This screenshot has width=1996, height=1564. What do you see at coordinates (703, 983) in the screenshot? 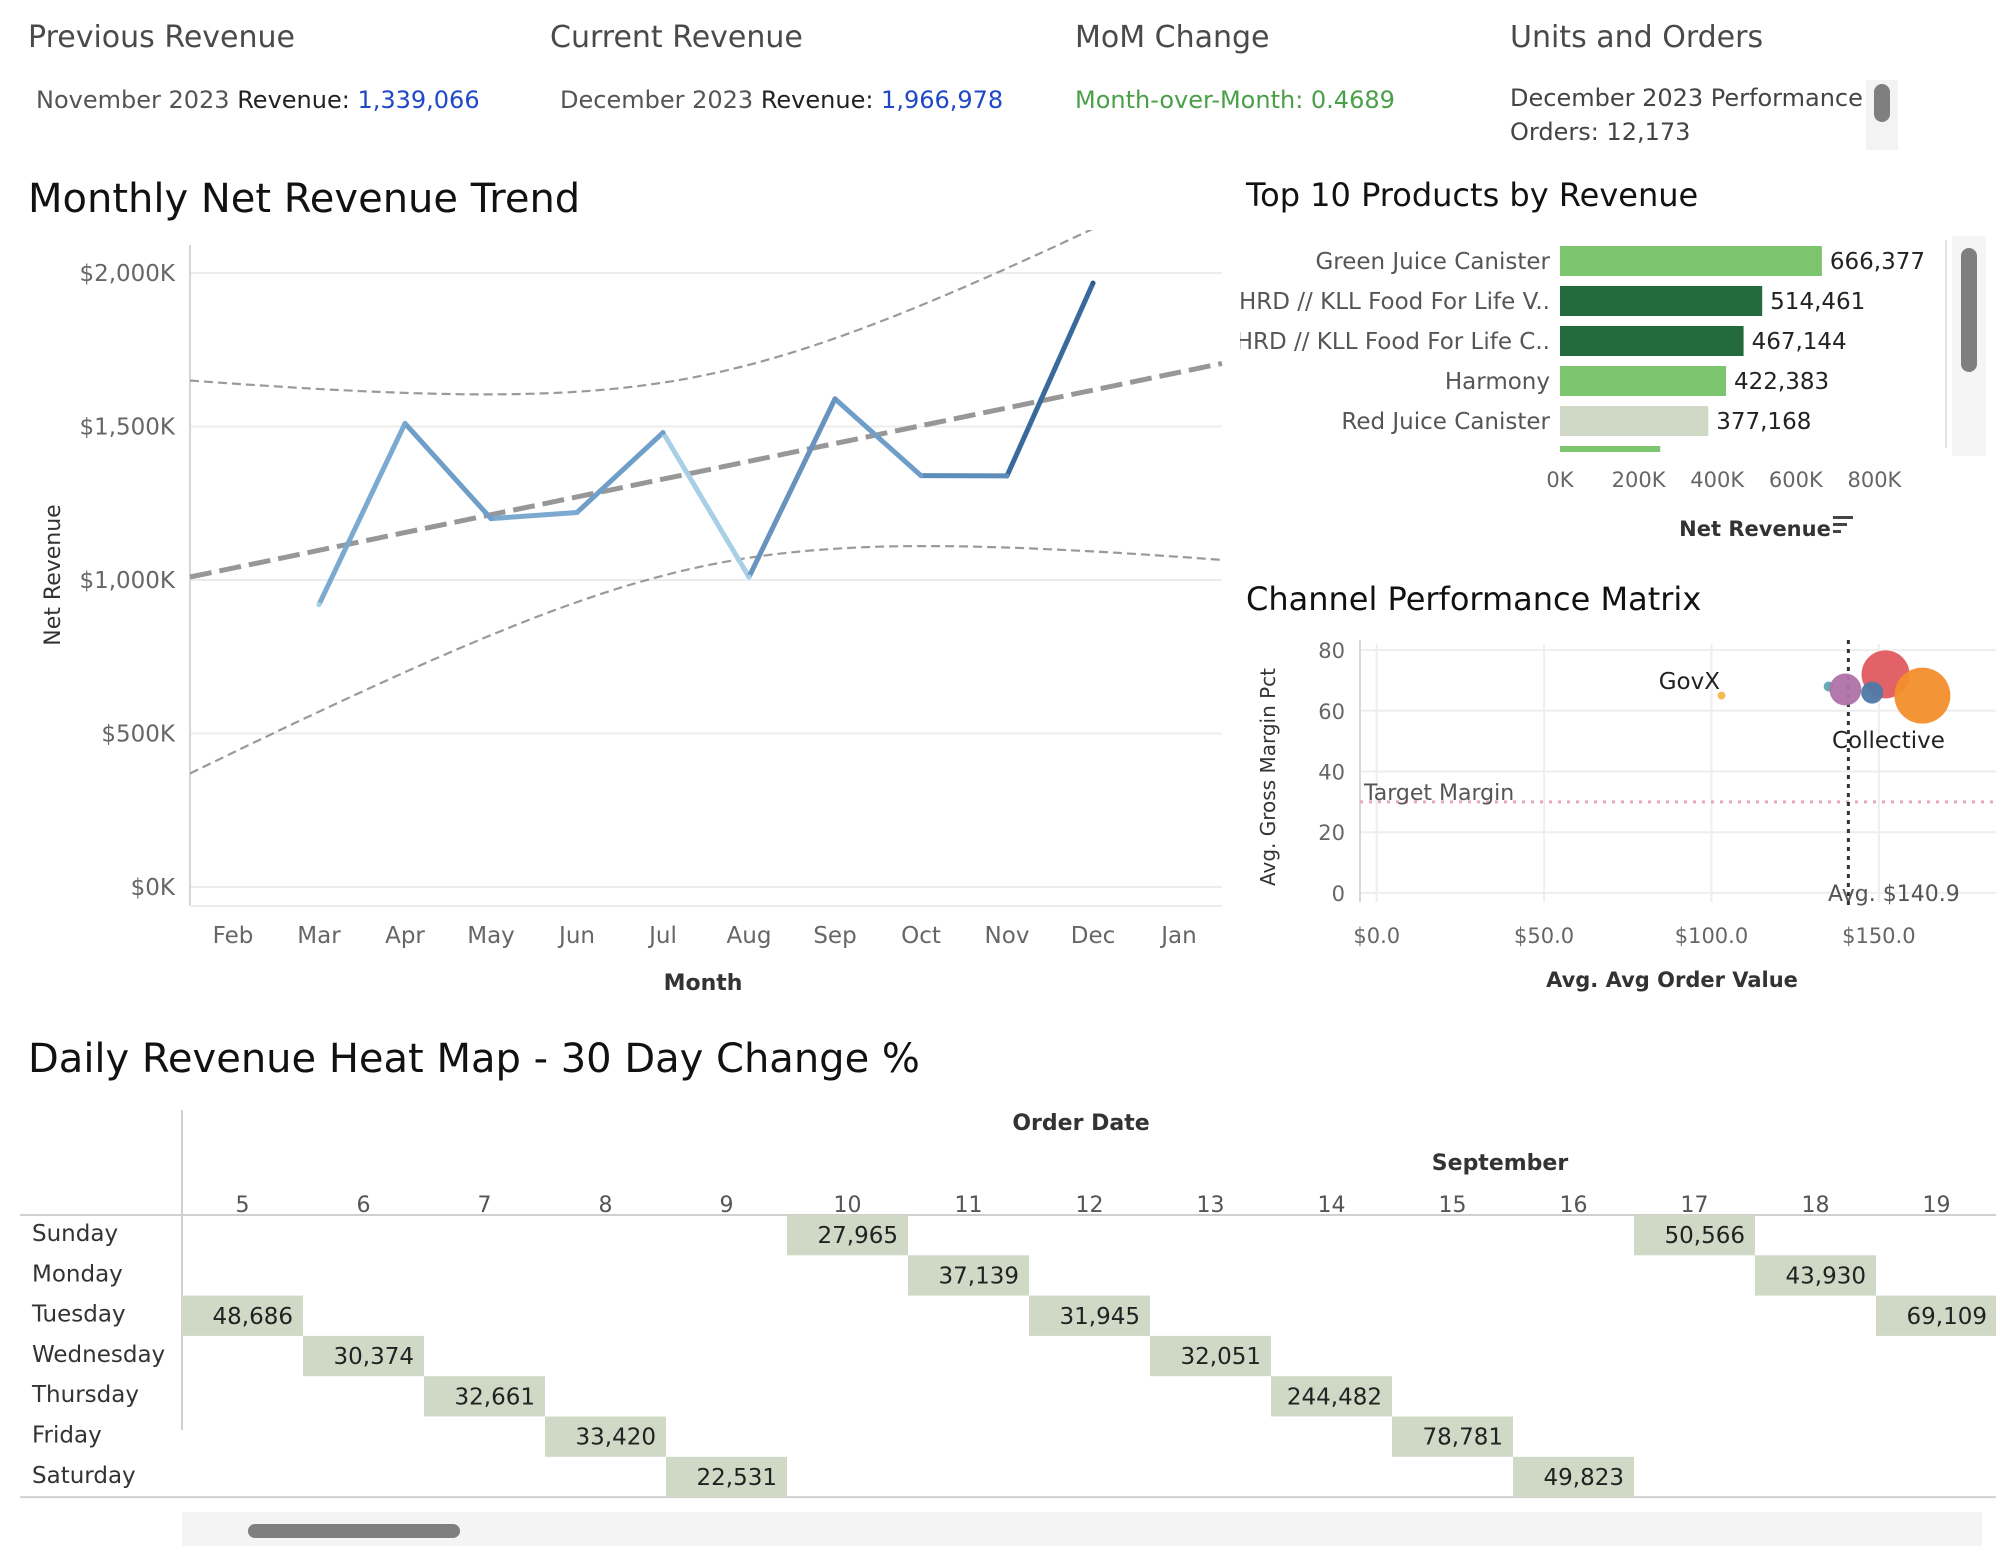
I see `trend-x-label: Month` at bounding box center [703, 983].